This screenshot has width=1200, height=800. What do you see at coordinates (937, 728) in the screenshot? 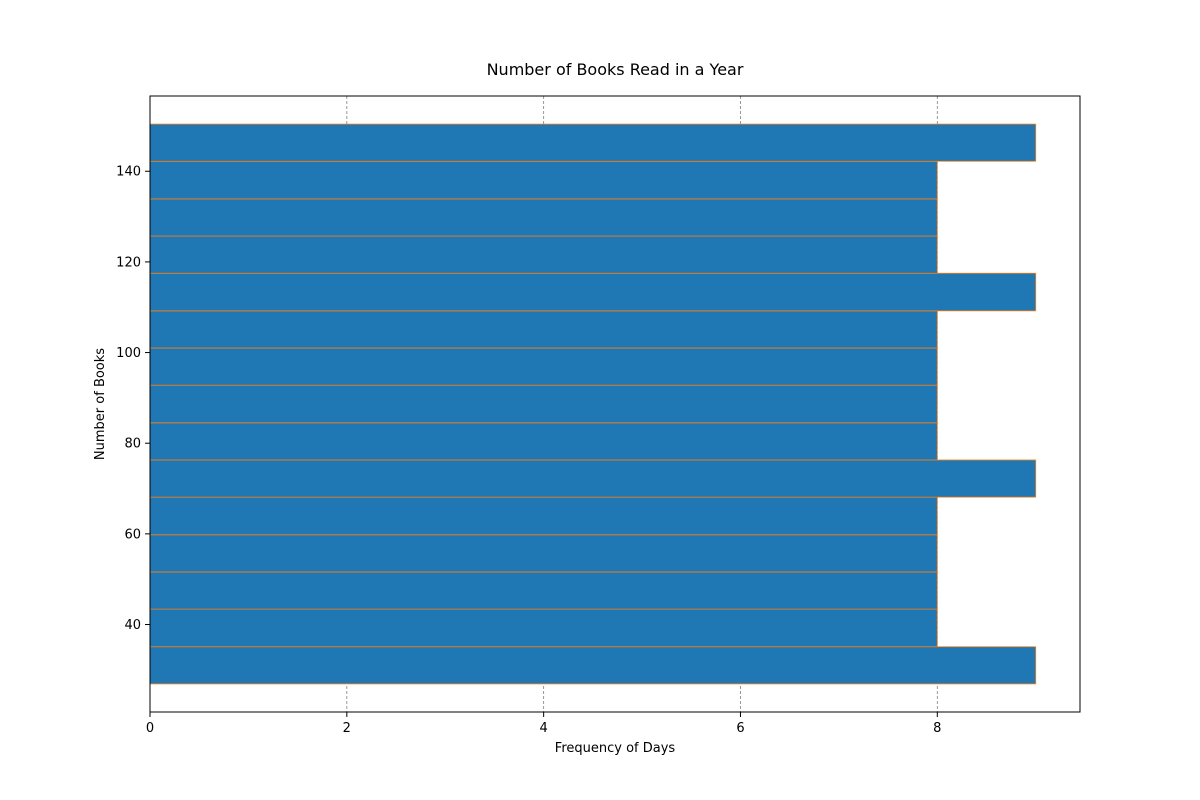
I see `x-tick-label: 8` at bounding box center [937, 728].